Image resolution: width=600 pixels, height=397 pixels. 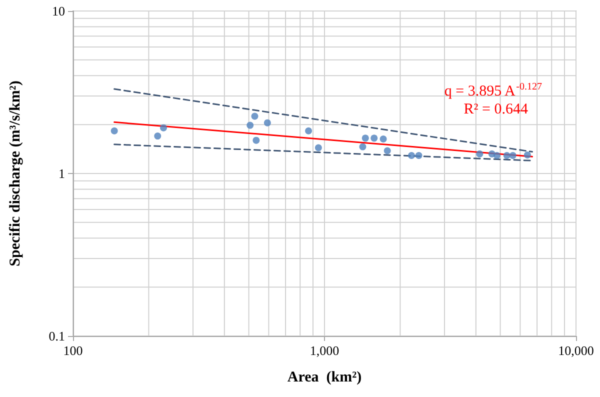 I want to click on annotation: R² = 0.644, so click(x=496, y=110).